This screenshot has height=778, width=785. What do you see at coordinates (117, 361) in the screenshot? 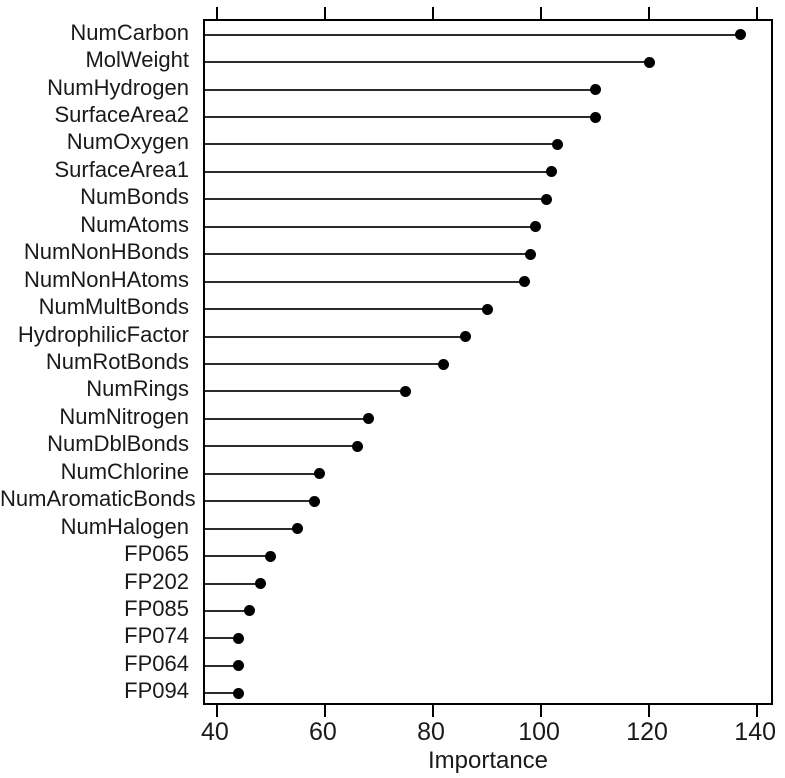
I see `category-label: NumRotBonds` at bounding box center [117, 361].